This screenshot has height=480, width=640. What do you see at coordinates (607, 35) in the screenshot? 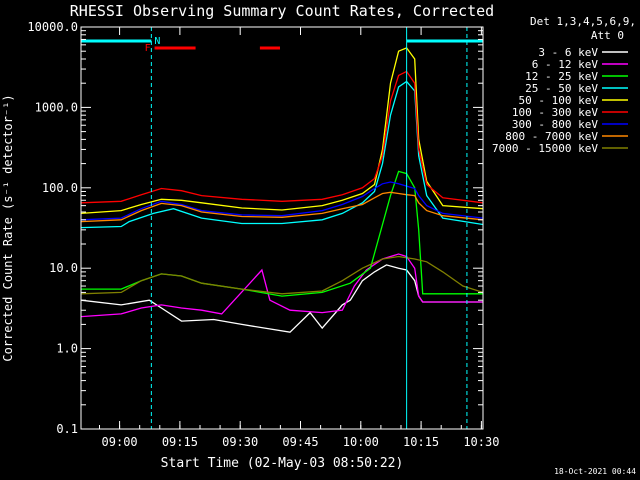
I see `legend-header-2: Att 0` at bounding box center [607, 35].